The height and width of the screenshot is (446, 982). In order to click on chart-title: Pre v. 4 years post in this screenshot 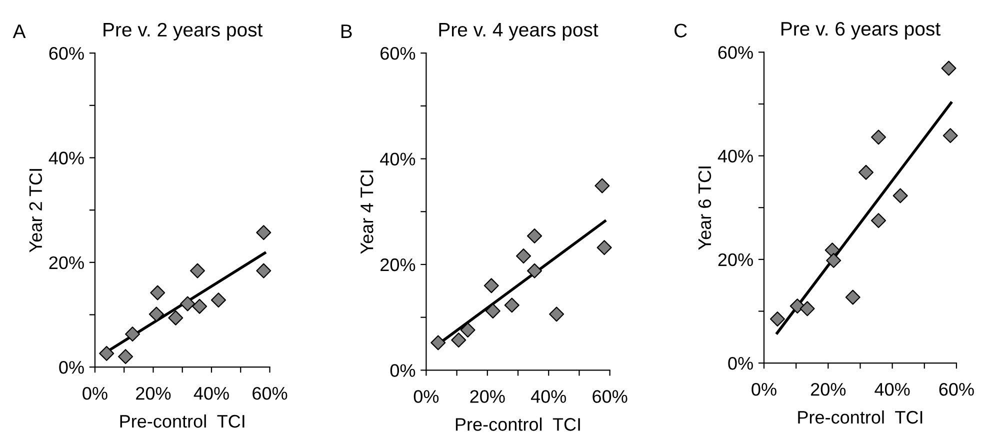, I will do `click(518, 31)`.